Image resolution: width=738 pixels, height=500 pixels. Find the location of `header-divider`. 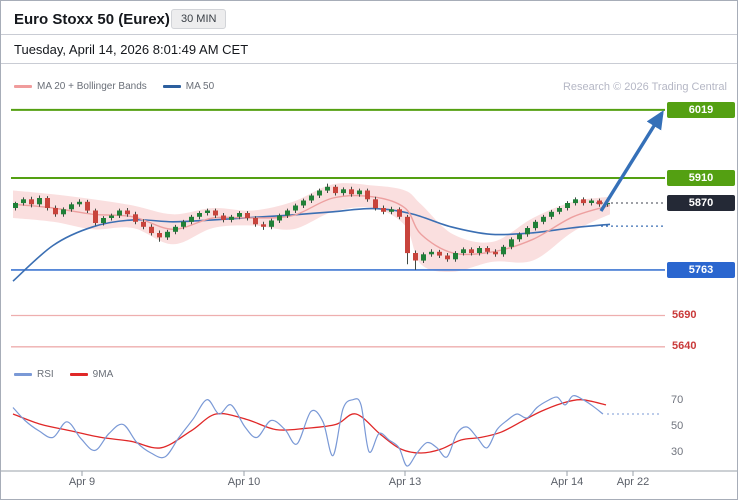

header-divider is located at coordinates (369, 34).